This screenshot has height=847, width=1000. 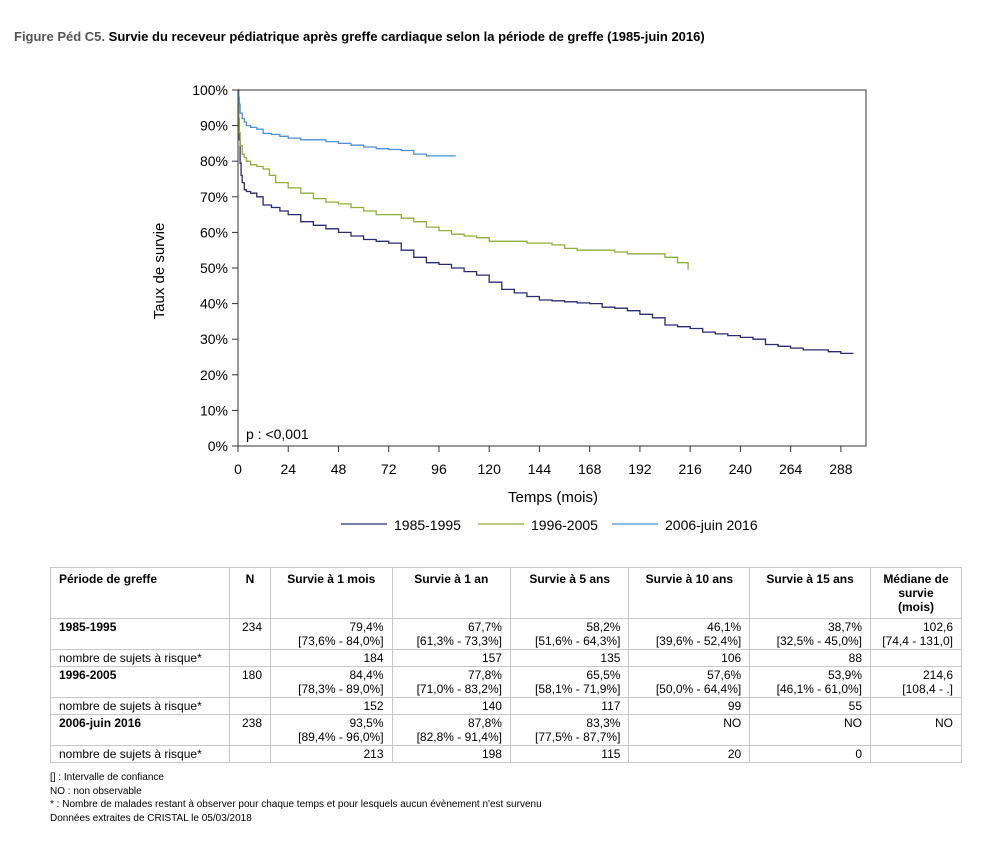 What do you see at coordinates (484, 627) in the screenshot?
I see `survival-value: 67,7%` at bounding box center [484, 627].